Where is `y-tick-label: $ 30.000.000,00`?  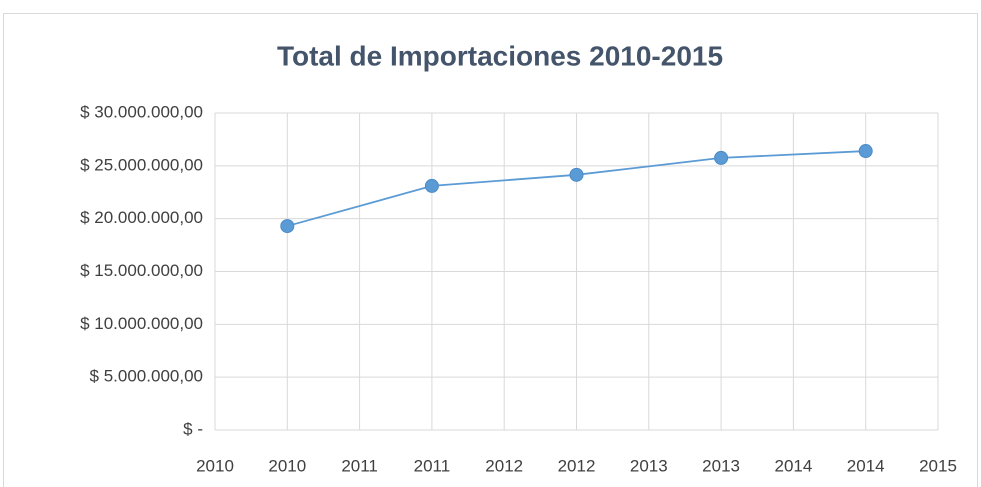
y-tick-label: $ 30.000.000,00 is located at coordinates (141, 111).